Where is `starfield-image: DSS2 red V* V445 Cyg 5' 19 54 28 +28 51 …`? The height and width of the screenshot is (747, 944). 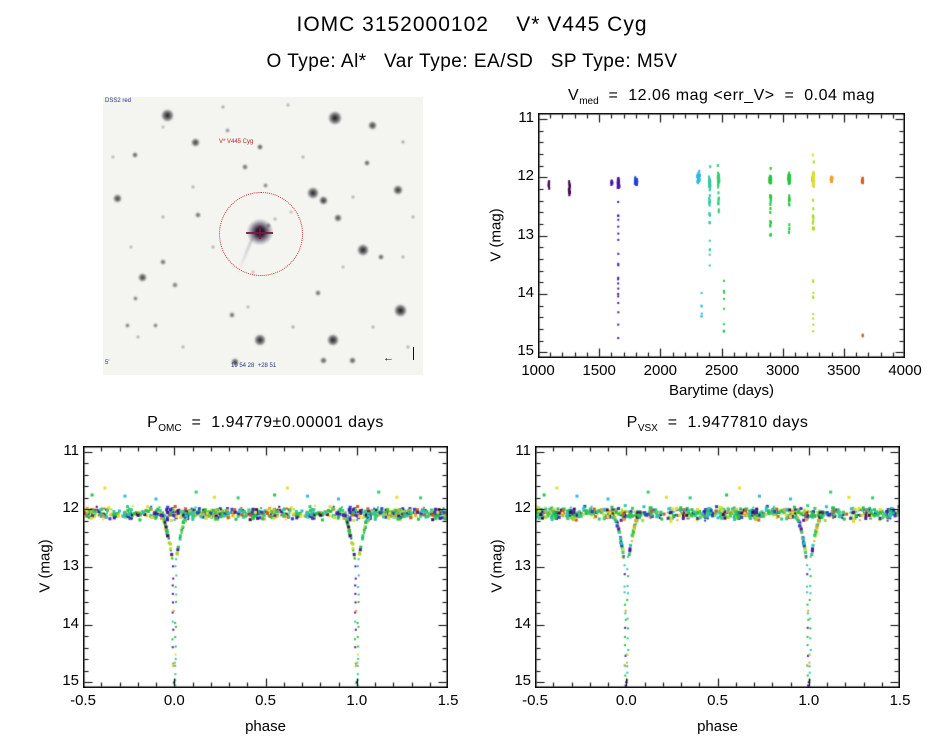 starfield-image: DSS2 red V* V445 Cyg 5' 19 54 28 +28 51 … is located at coordinates (263, 236).